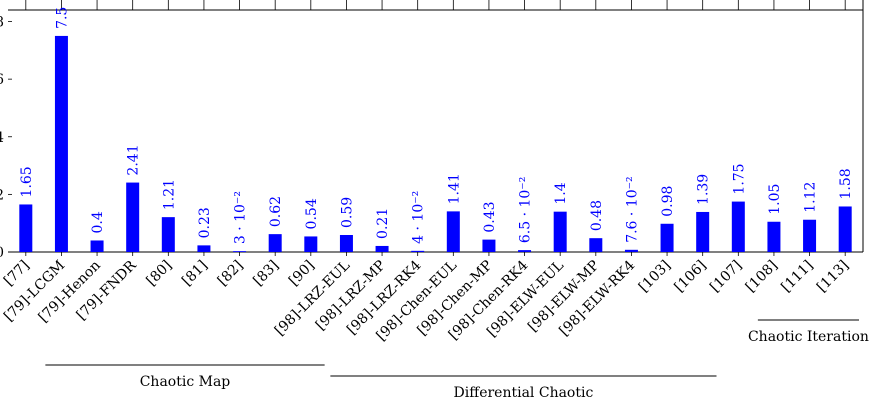 The width and height of the screenshot is (869, 404). I want to click on value-label: 0.59, so click(347, 212).